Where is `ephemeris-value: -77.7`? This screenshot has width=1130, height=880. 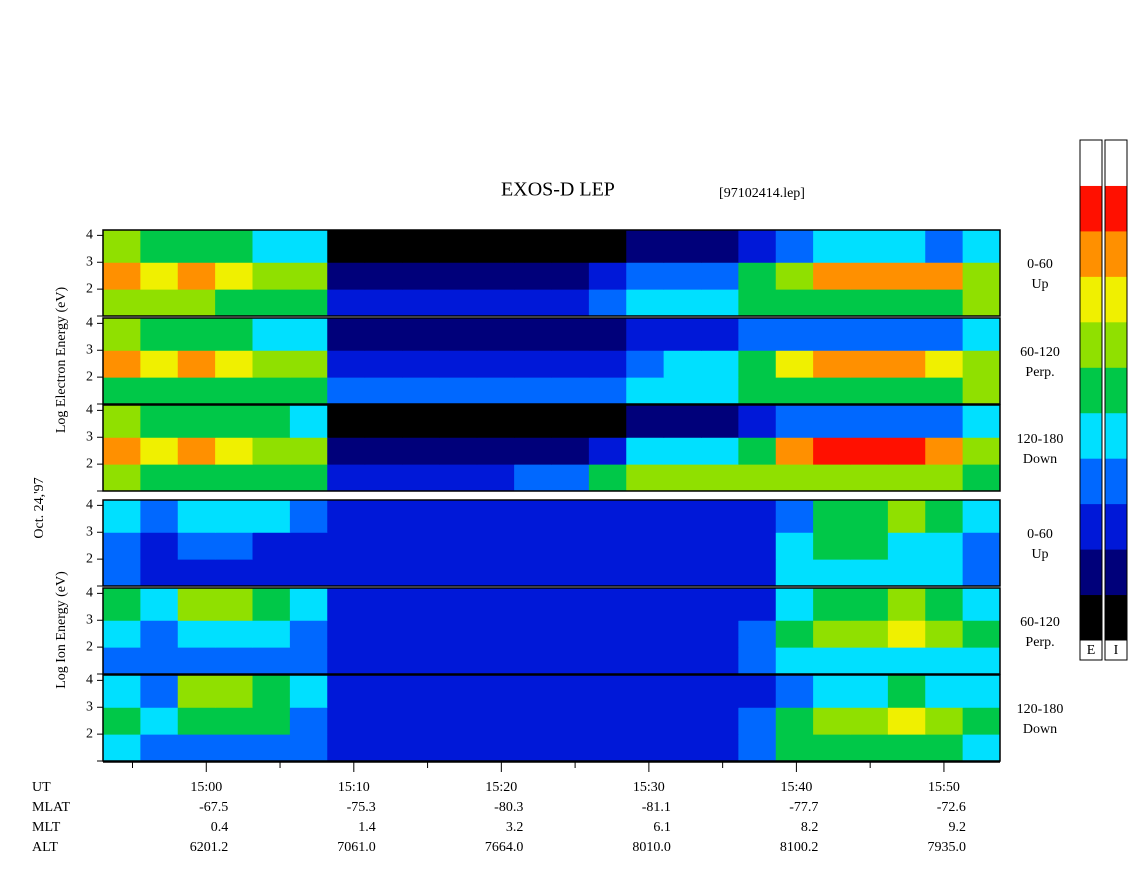 ephemeris-value: -77.7 is located at coordinates (803, 807).